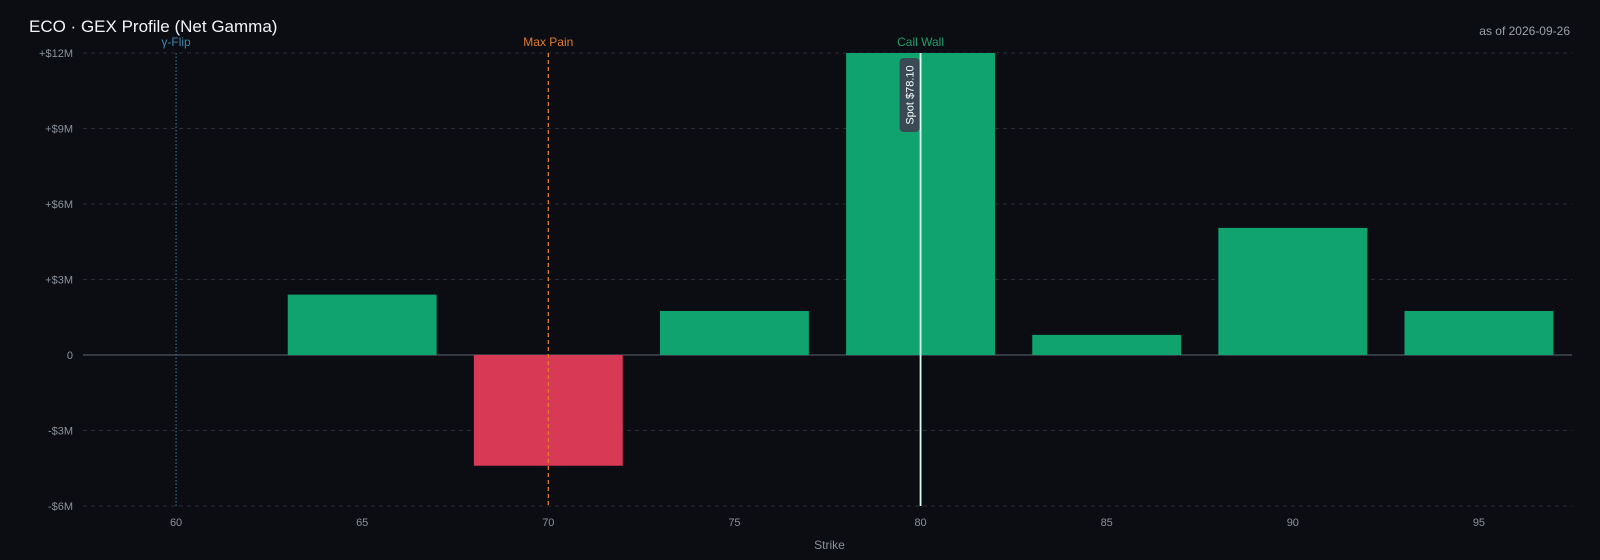  I want to click on spot-label: Spot $78.10, so click(911, 94).